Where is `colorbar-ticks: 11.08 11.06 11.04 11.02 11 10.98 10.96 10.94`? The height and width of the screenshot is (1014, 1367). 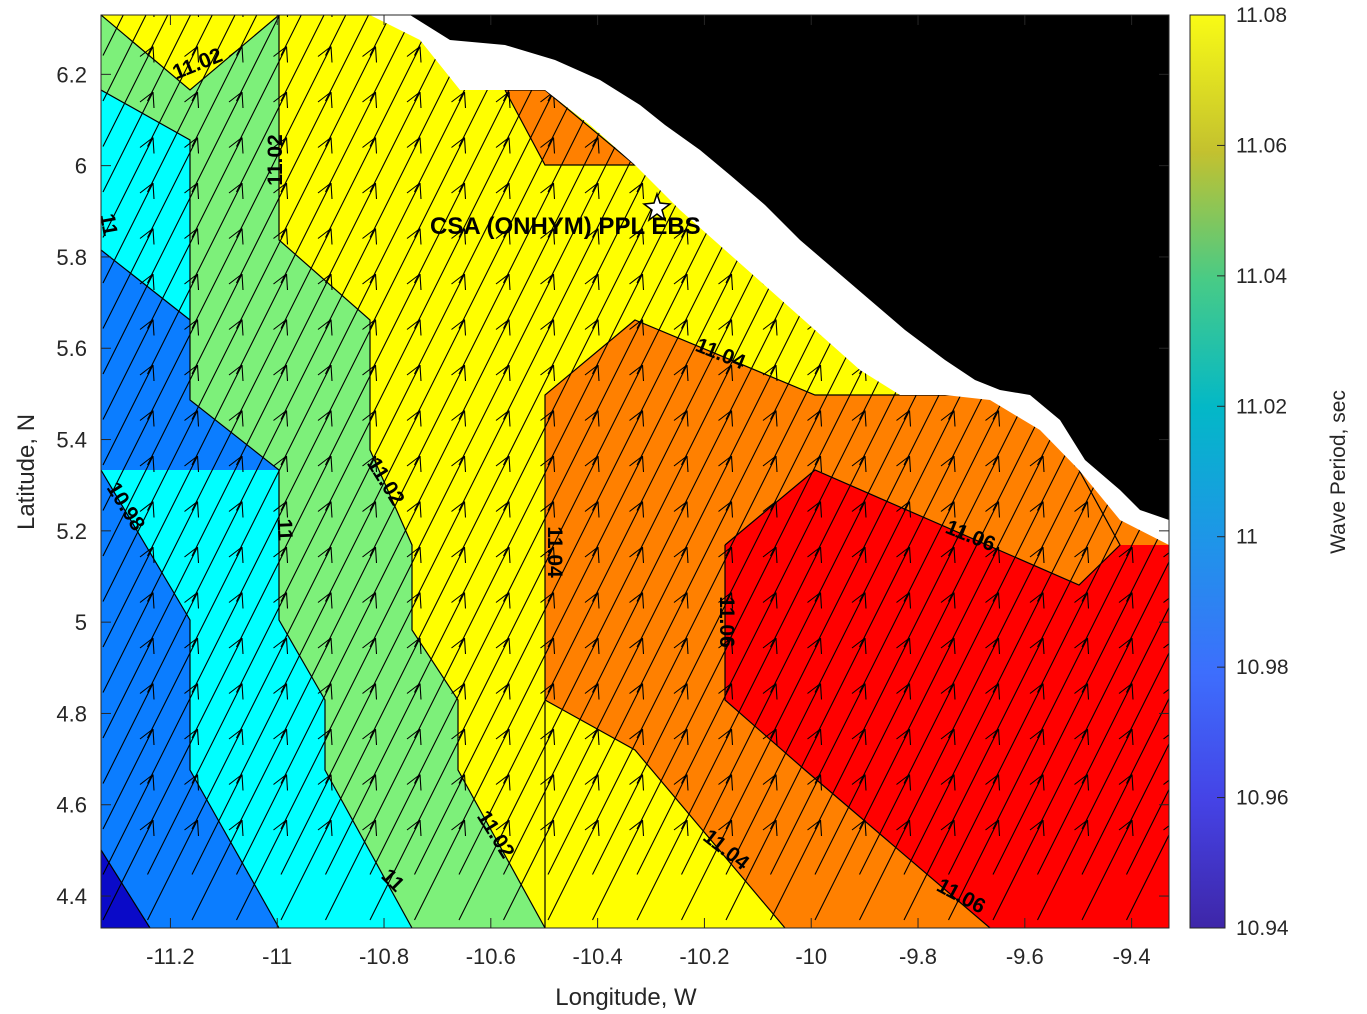 colorbar-ticks: 11.08 11.06 11.04 11.02 11 10.98 10.96 10.94 is located at coordinates (1253, 472).